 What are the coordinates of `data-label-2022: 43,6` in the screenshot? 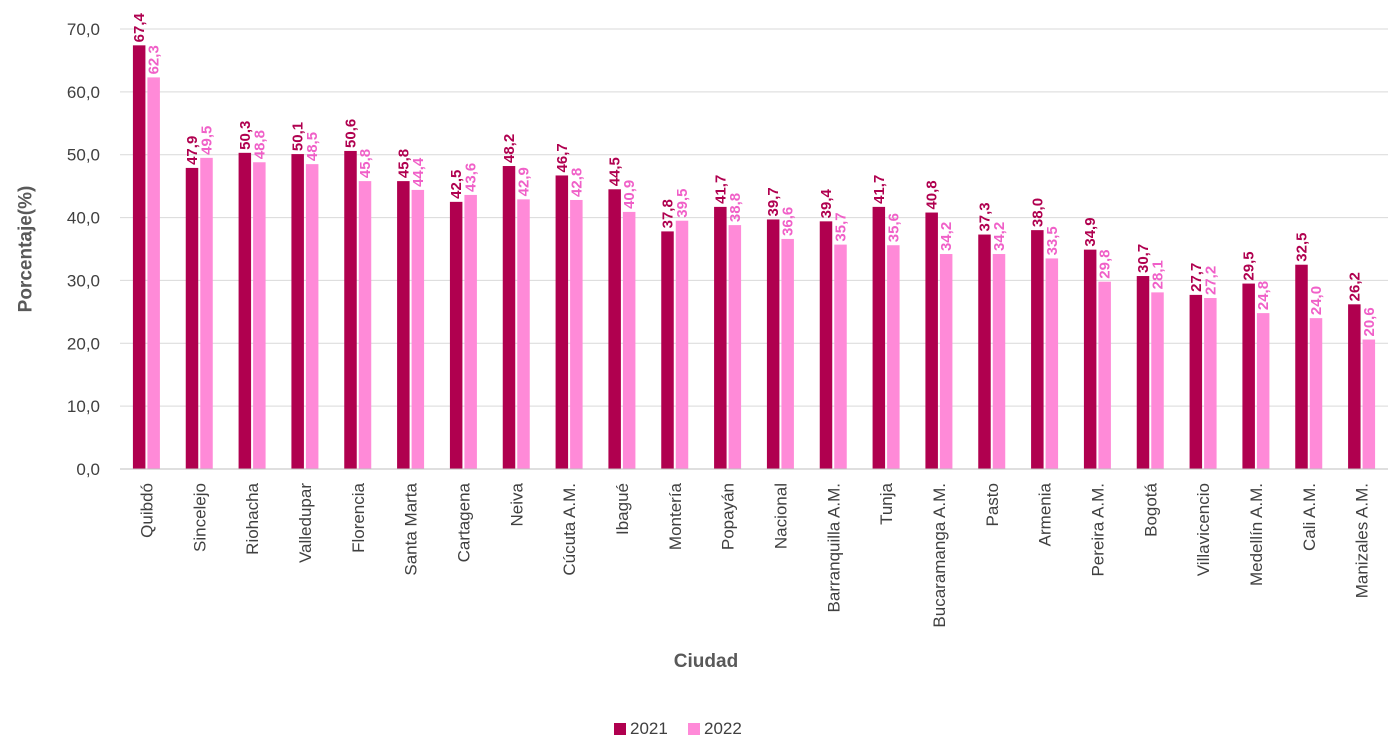 It's located at (471, 177).